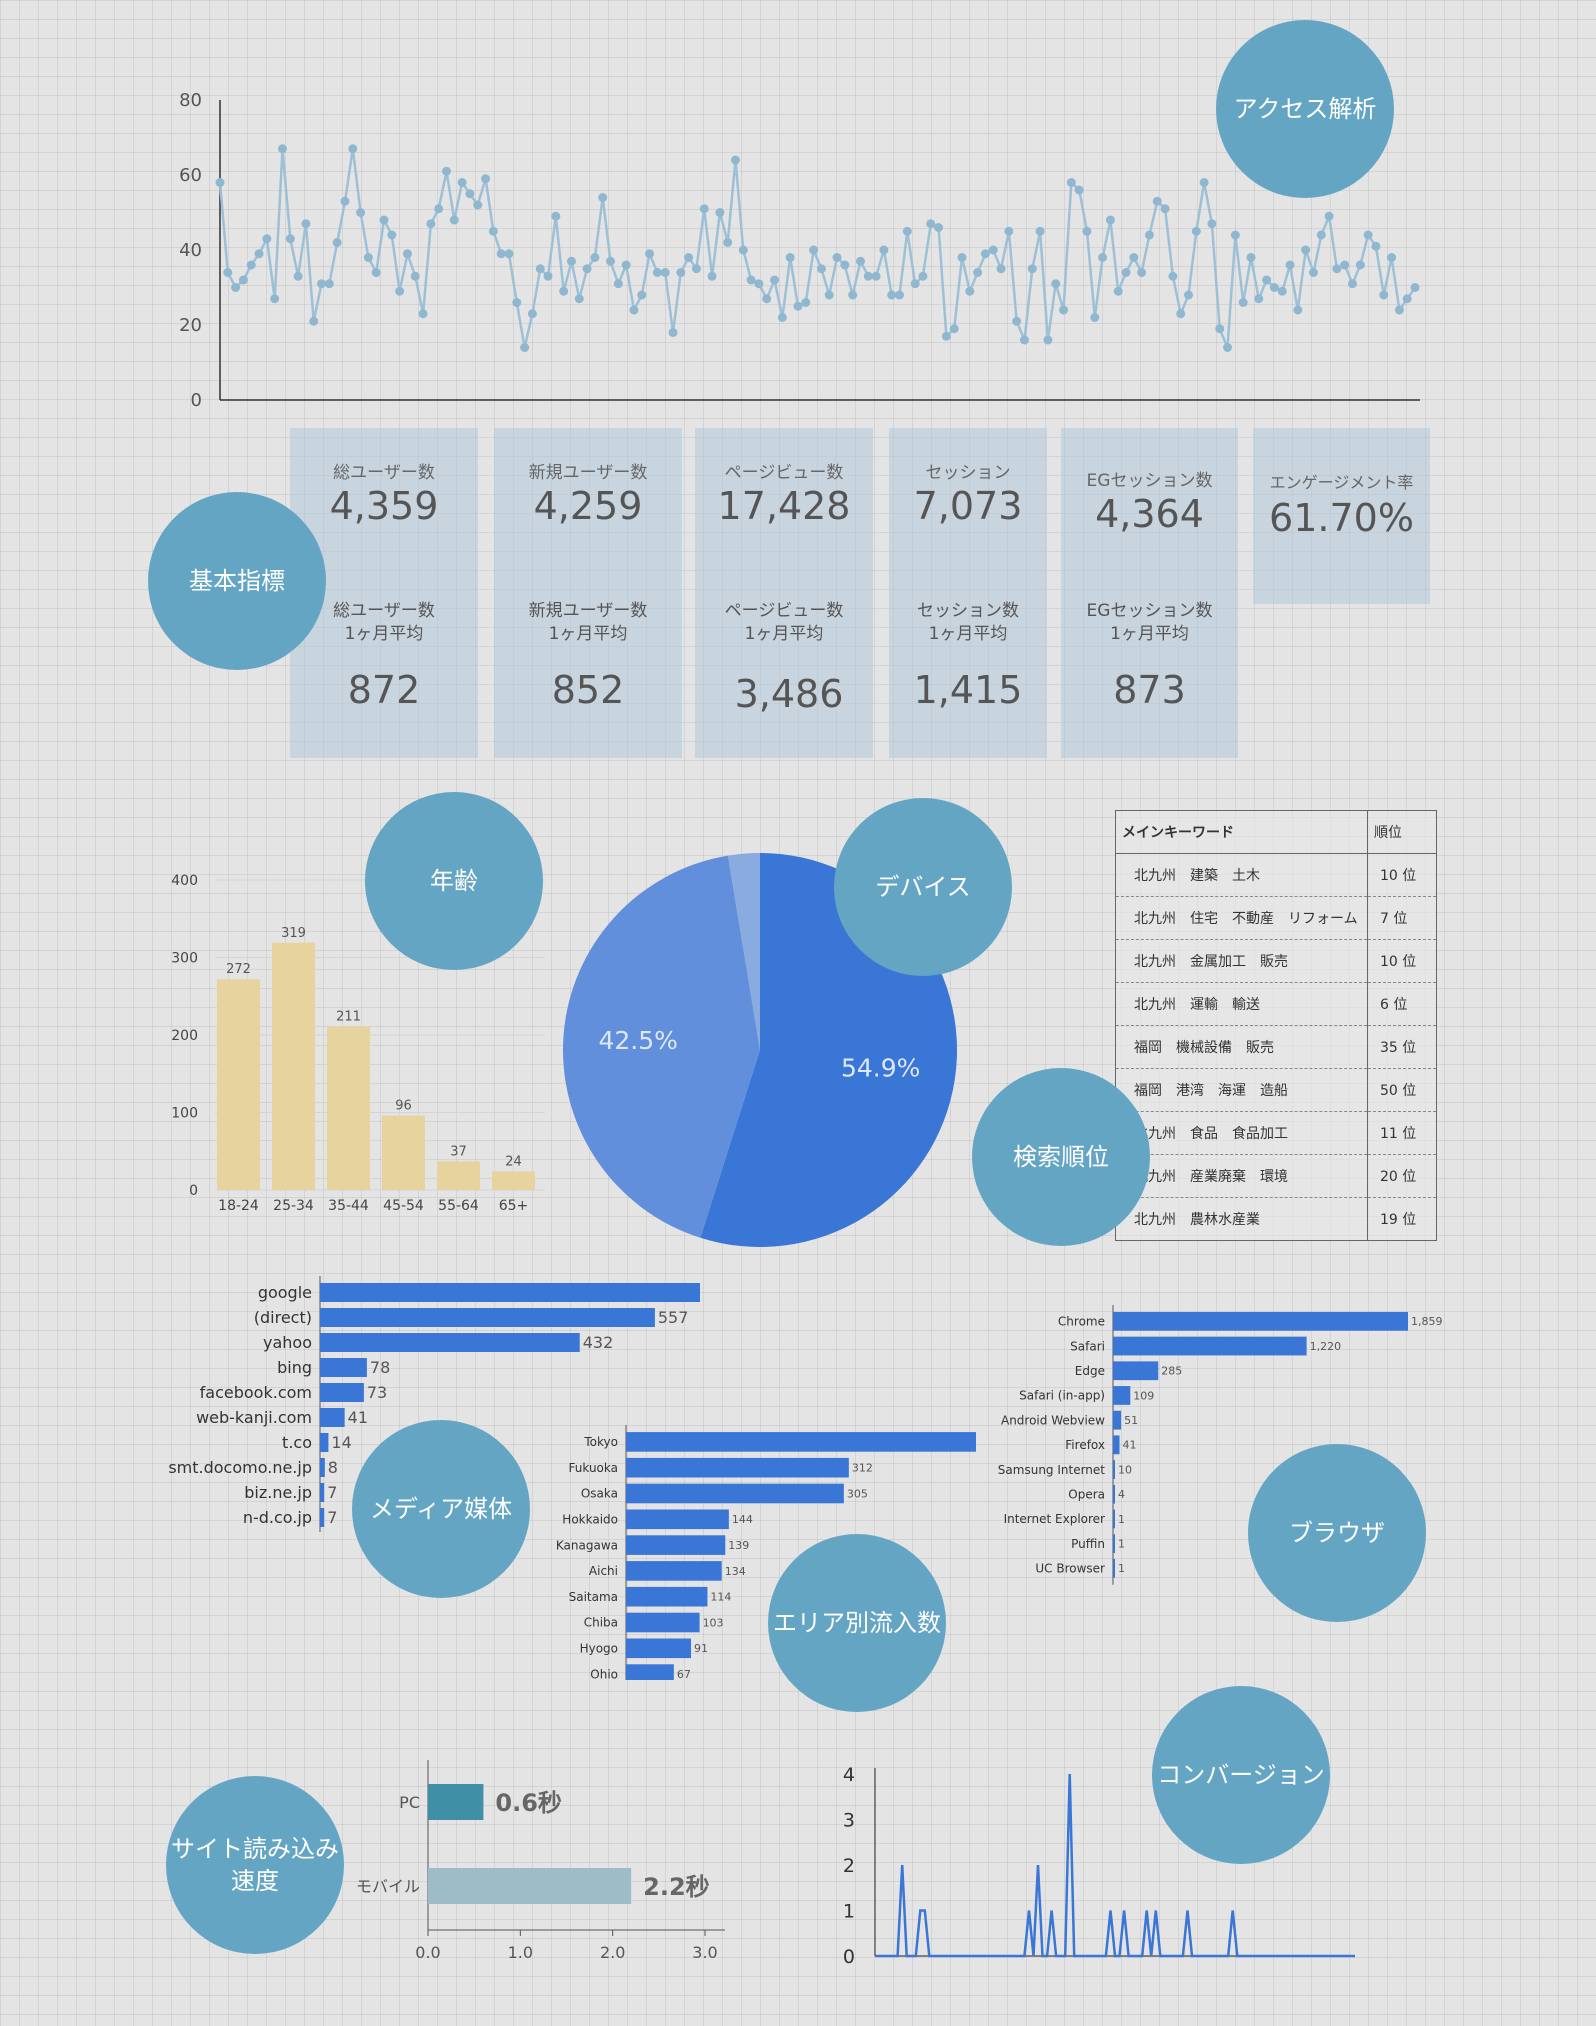  What do you see at coordinates (1401, 961) in the screenshot?
I see `rank-cell: 10 位` at bounding box center [1401, 961].